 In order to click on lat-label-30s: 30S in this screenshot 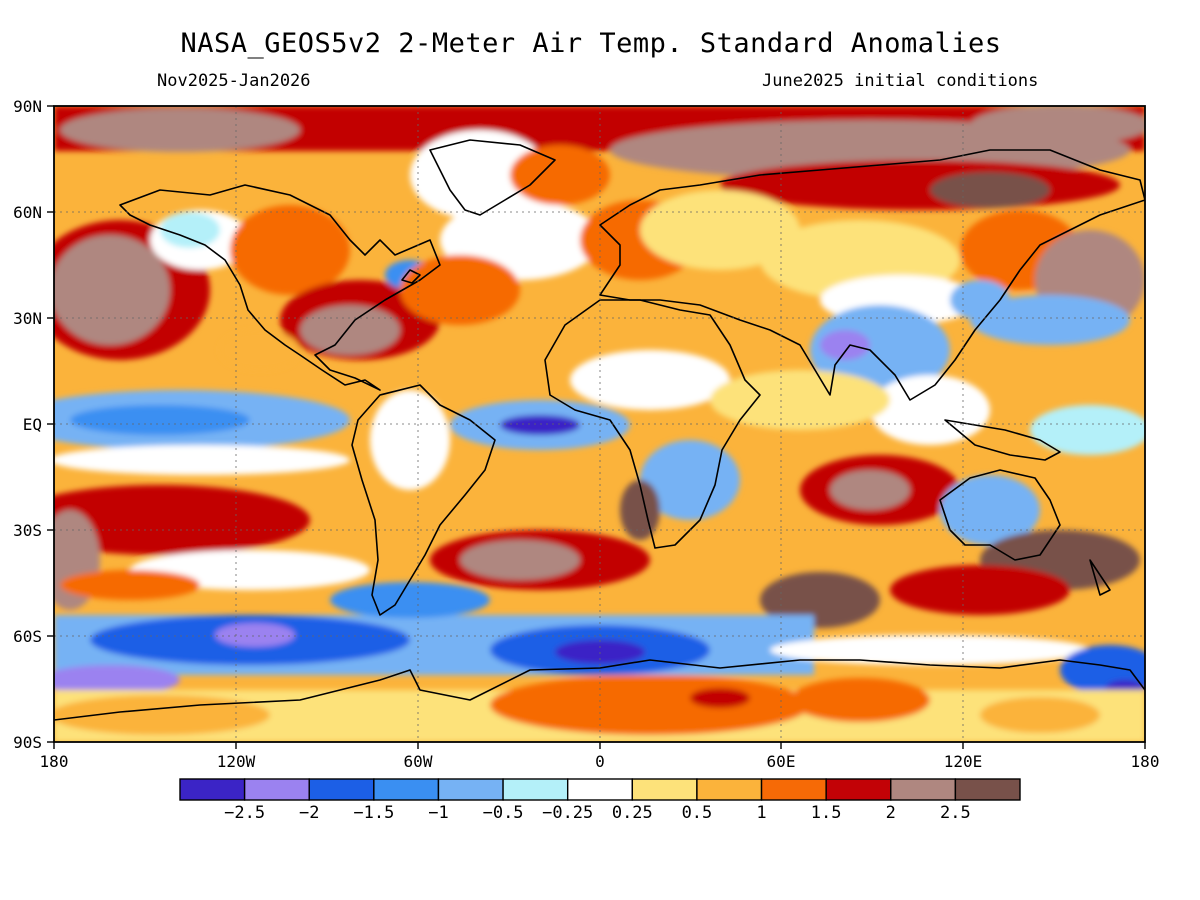, I will do `click(27, 530)`.